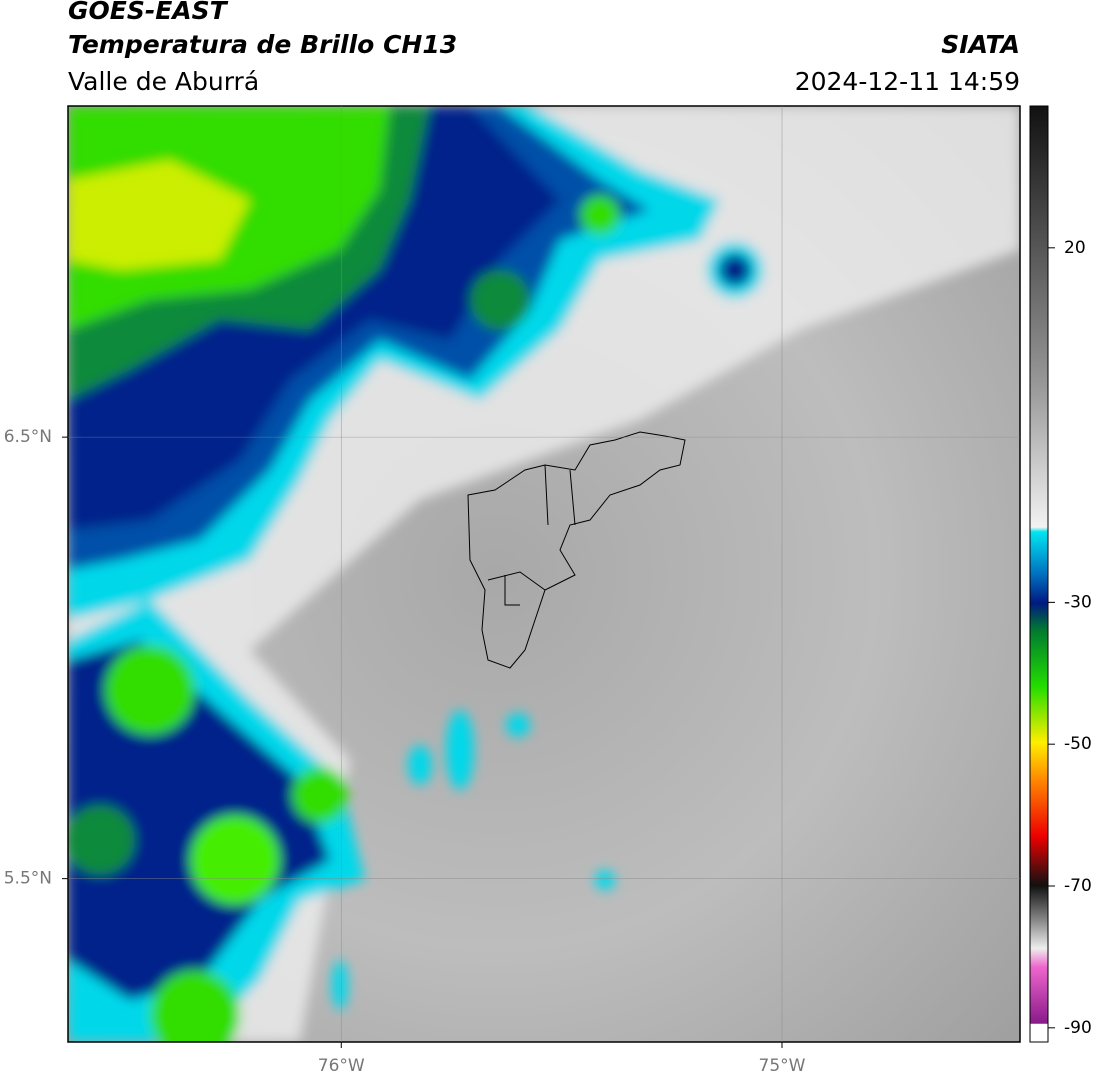 This screenshot has height=1078, width=1094. I want to click on x-tick-label: 75°W, so click(782, 1066).